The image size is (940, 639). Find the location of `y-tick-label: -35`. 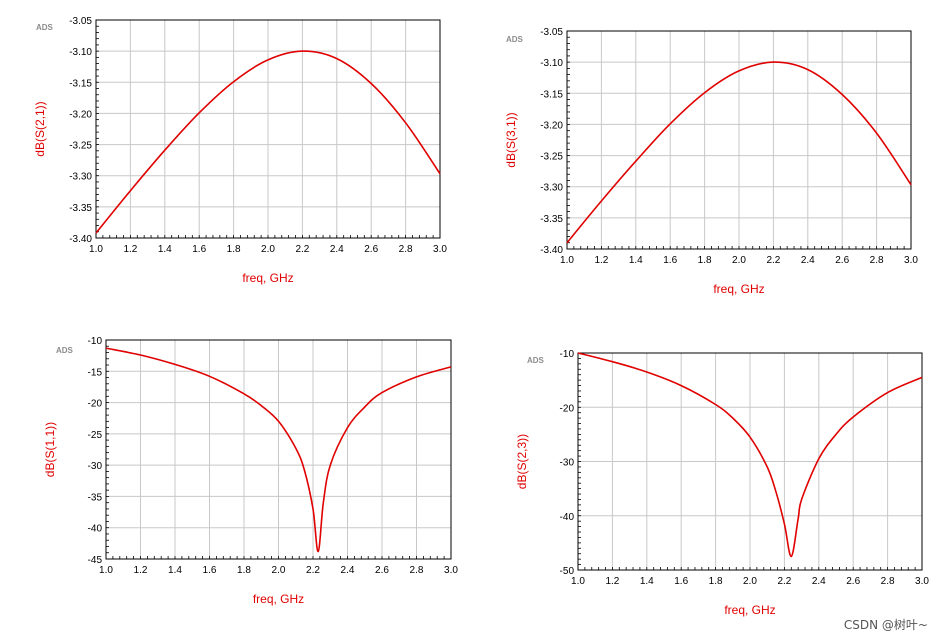

y-tick-label: -35 is located at coordinates (95, 497).